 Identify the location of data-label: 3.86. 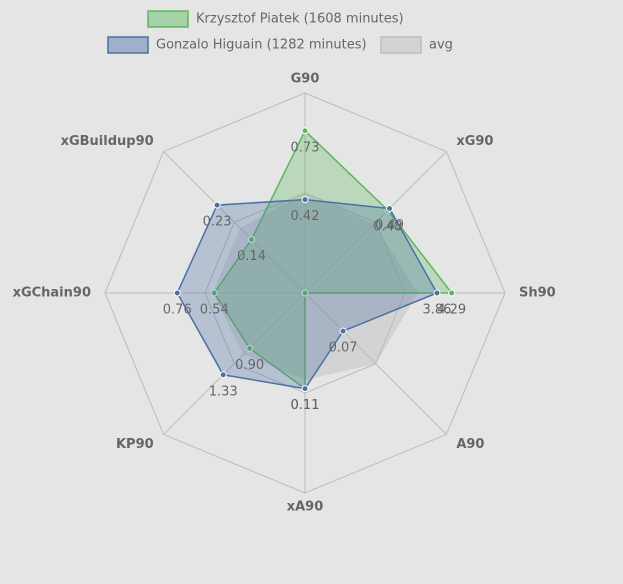
(436, 310).